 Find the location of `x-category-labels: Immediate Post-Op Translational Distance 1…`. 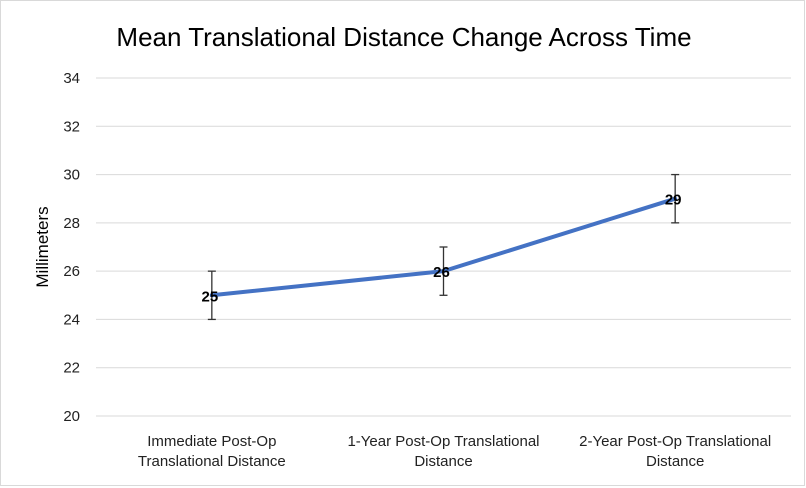

x-category-labels: Immediate Post-Op Translational Distance 1… is located at coordinates (454, 451).